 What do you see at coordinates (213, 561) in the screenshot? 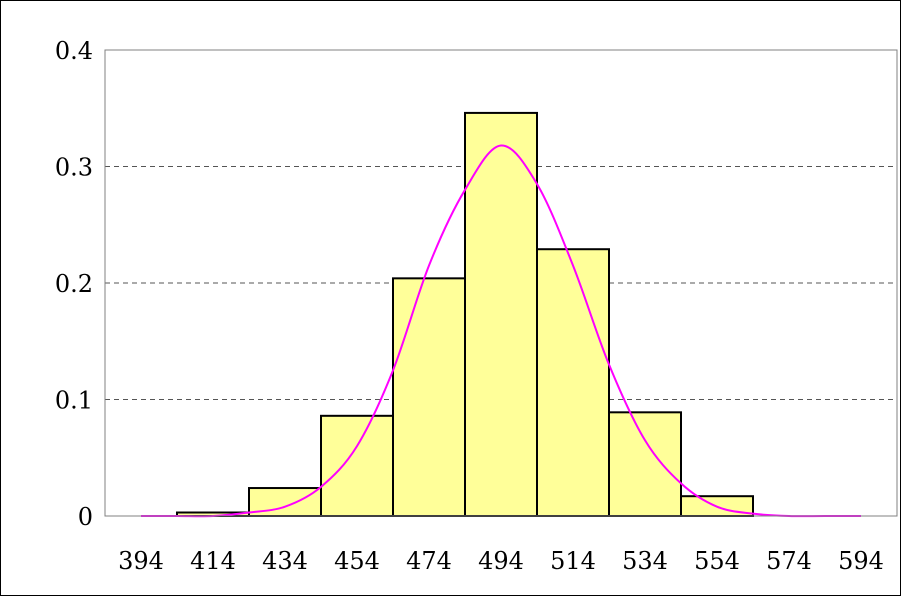
I see `x-tick-label-1: 414` at bounding box center [213, 561].